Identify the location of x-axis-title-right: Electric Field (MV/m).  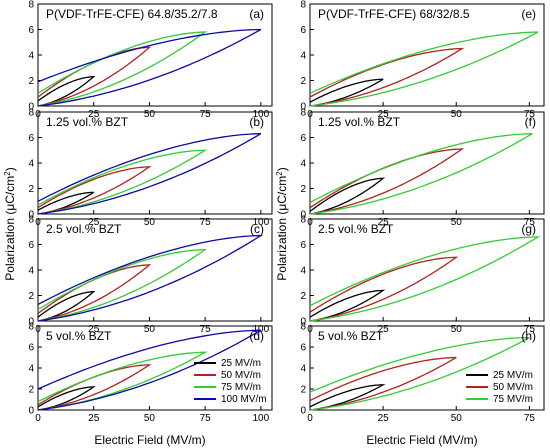
(421, 440).